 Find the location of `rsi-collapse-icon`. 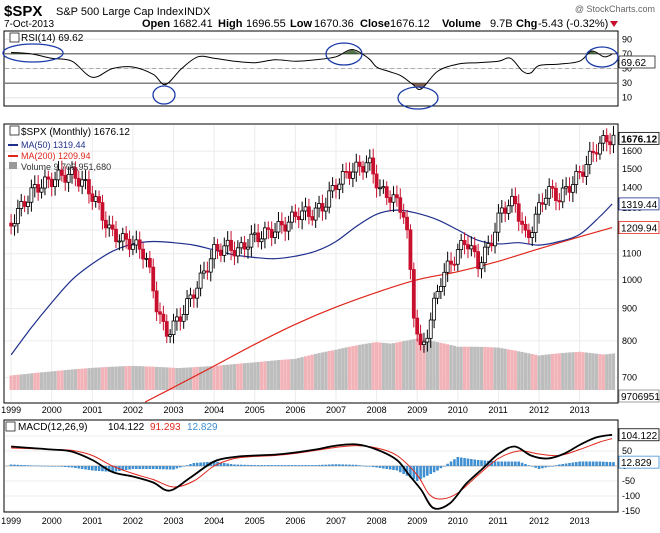

rsi-collapse-icon is located at coordinates (14, 37).